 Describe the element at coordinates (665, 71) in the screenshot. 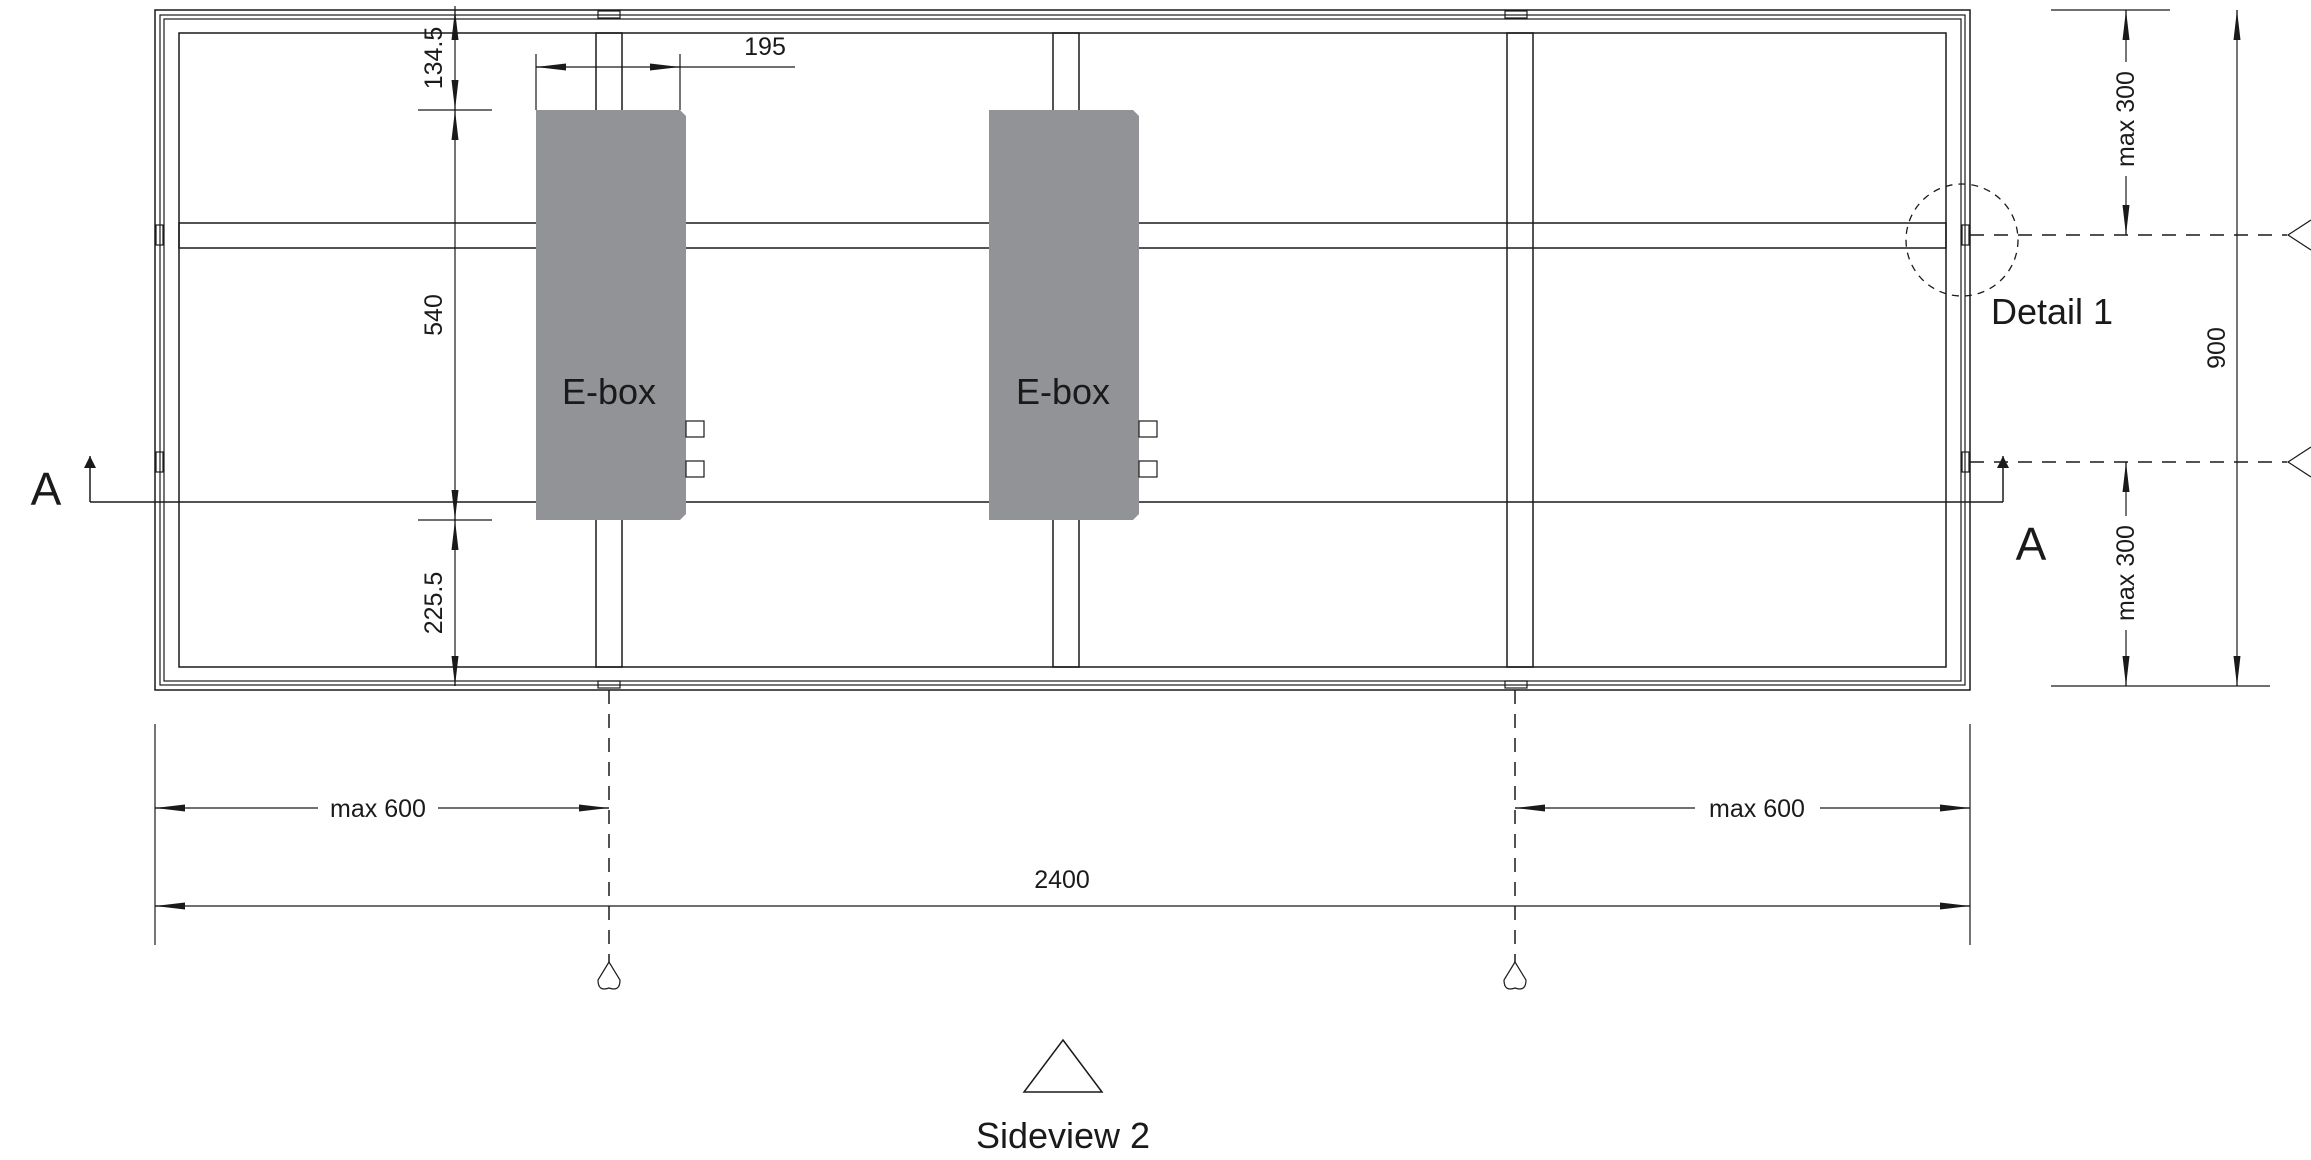

I see `dimension-ebox-width: 195` at that location.